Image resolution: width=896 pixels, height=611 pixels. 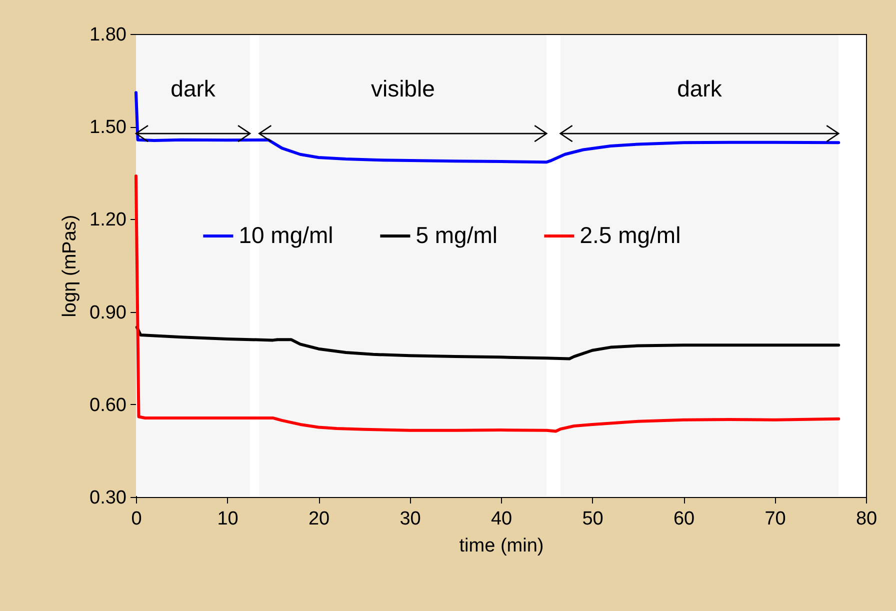 What do you see at coordinates (501, 546) in the screenshot?
I see `x-axis-title: time (min)` at bounding box center [501, 546].